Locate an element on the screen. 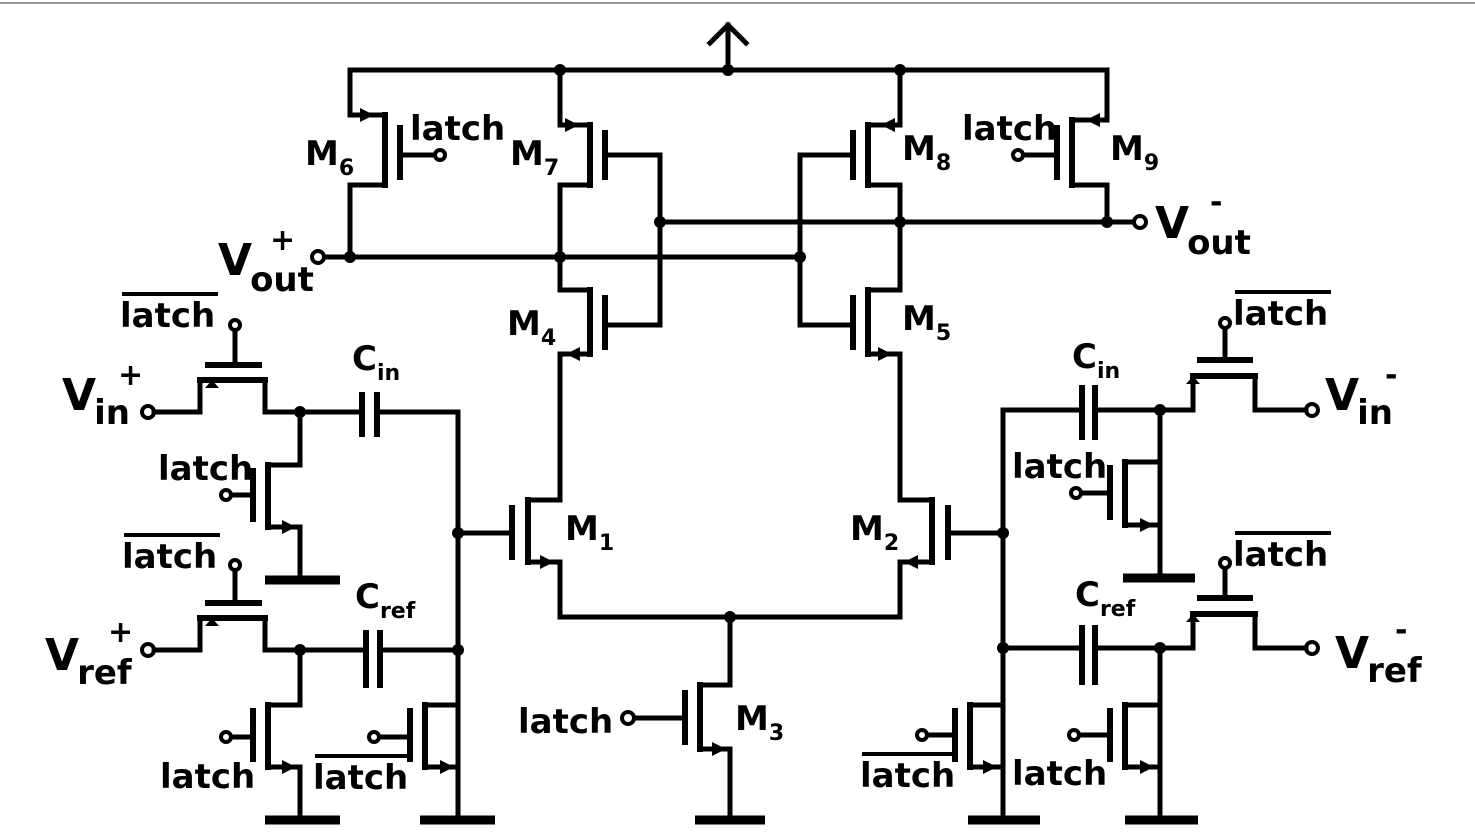  label-cin-left: Cin is located at coordinates (376, 362).